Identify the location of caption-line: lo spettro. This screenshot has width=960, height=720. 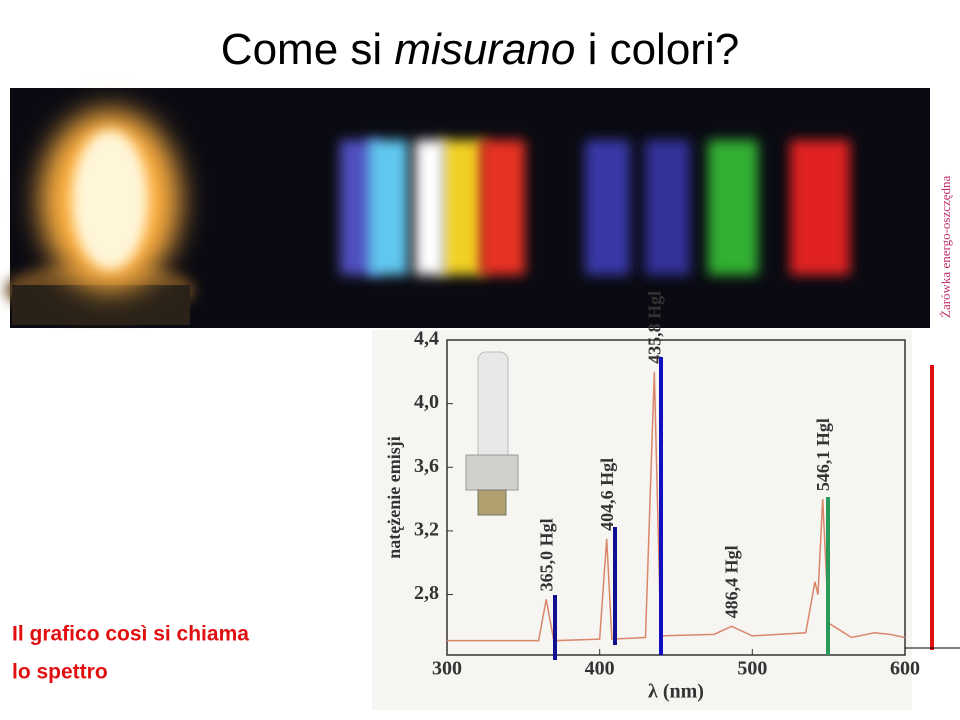
(60, 672).